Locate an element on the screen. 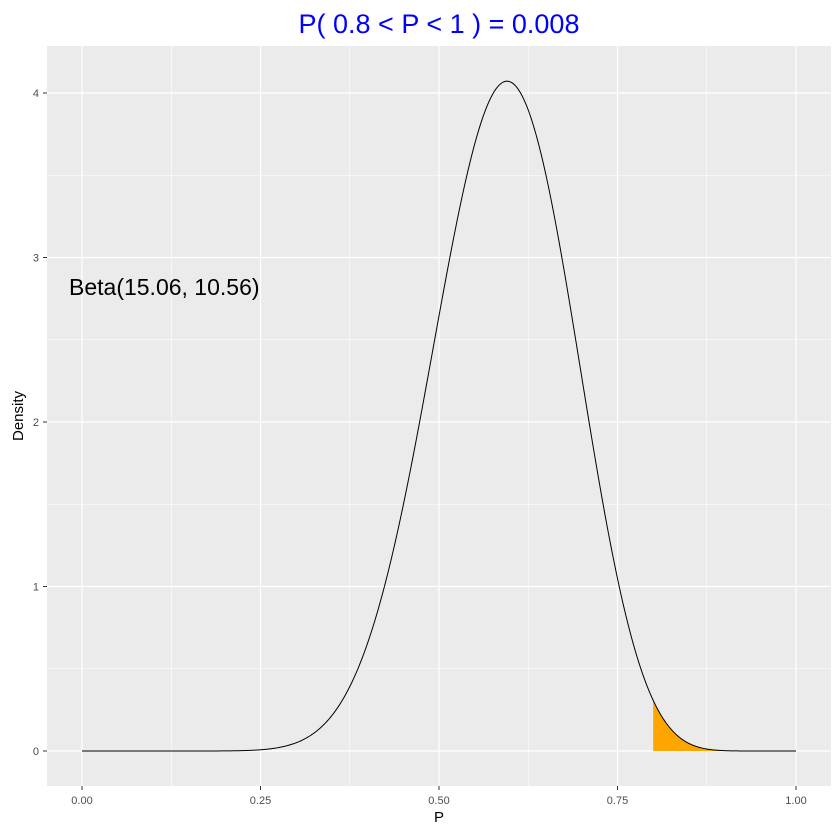 The width and height of the screenshot is (840, 840). x-axis-ticks: 0.00 0.25 0.50 0.75 1.00 is located at coordinates (439, 796).